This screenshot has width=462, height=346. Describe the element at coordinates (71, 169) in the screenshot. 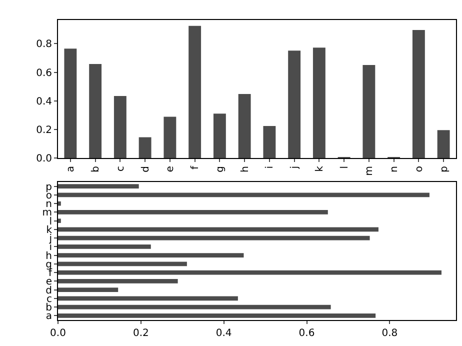

I see `x-tick-label: a` at that location.